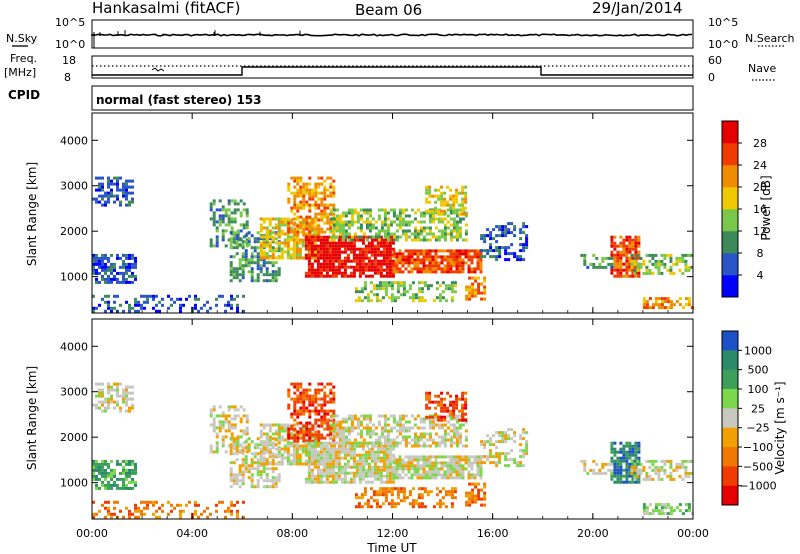  I want to click on nsky-panel: N.Sky 10^5 10^0 10^5 10^0 N.Search, so click(400, 33).